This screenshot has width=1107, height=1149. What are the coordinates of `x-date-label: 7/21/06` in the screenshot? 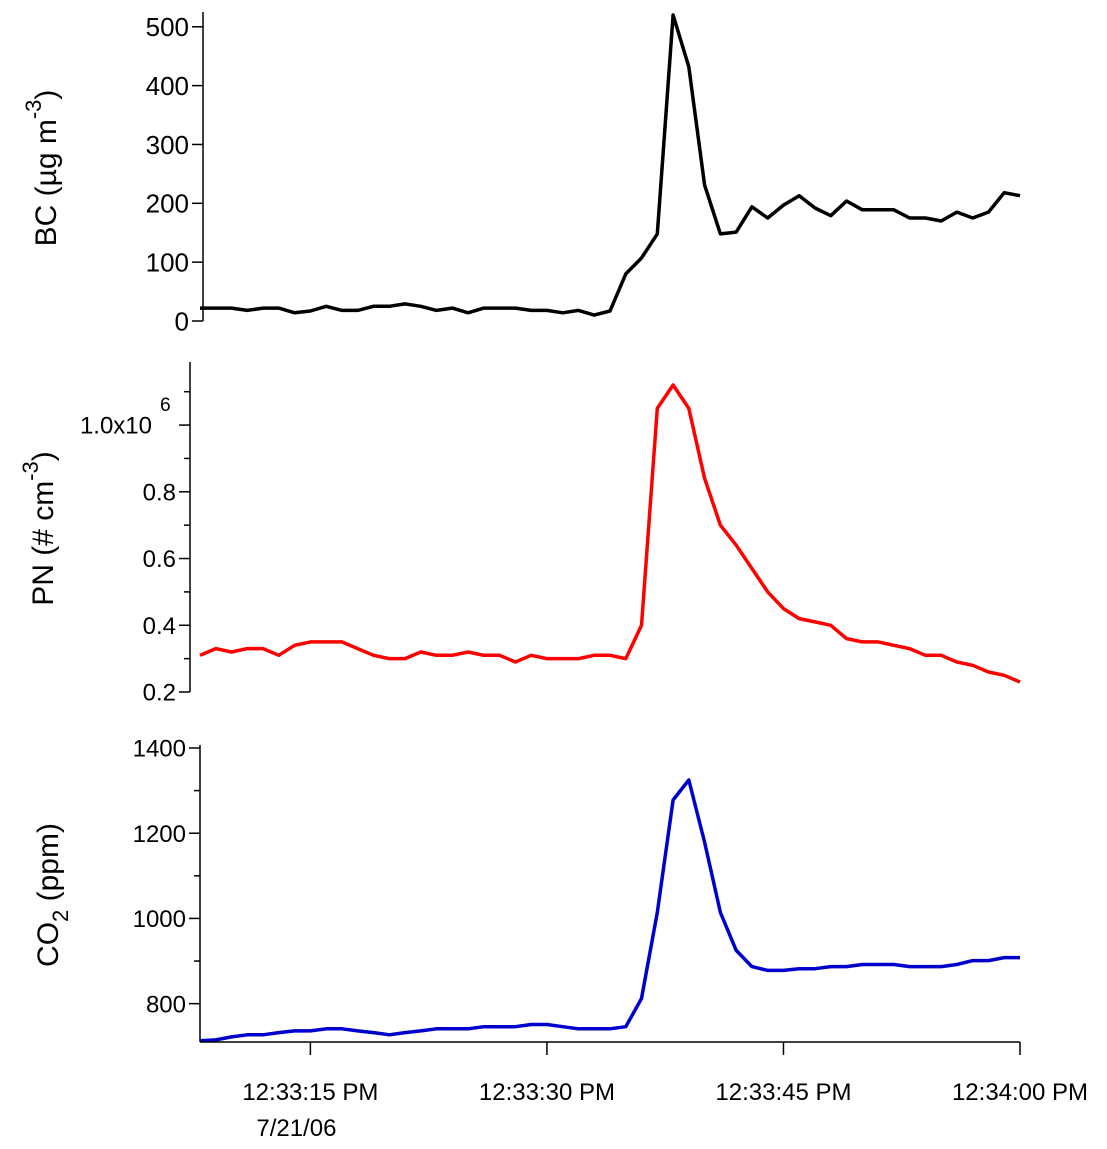 It's located at (296, 1128).